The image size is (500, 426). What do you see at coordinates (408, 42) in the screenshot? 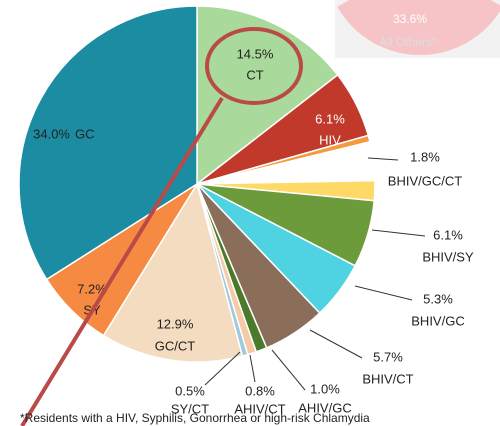
I see `inset-label: All Others*` at bounding box center [408, 42].